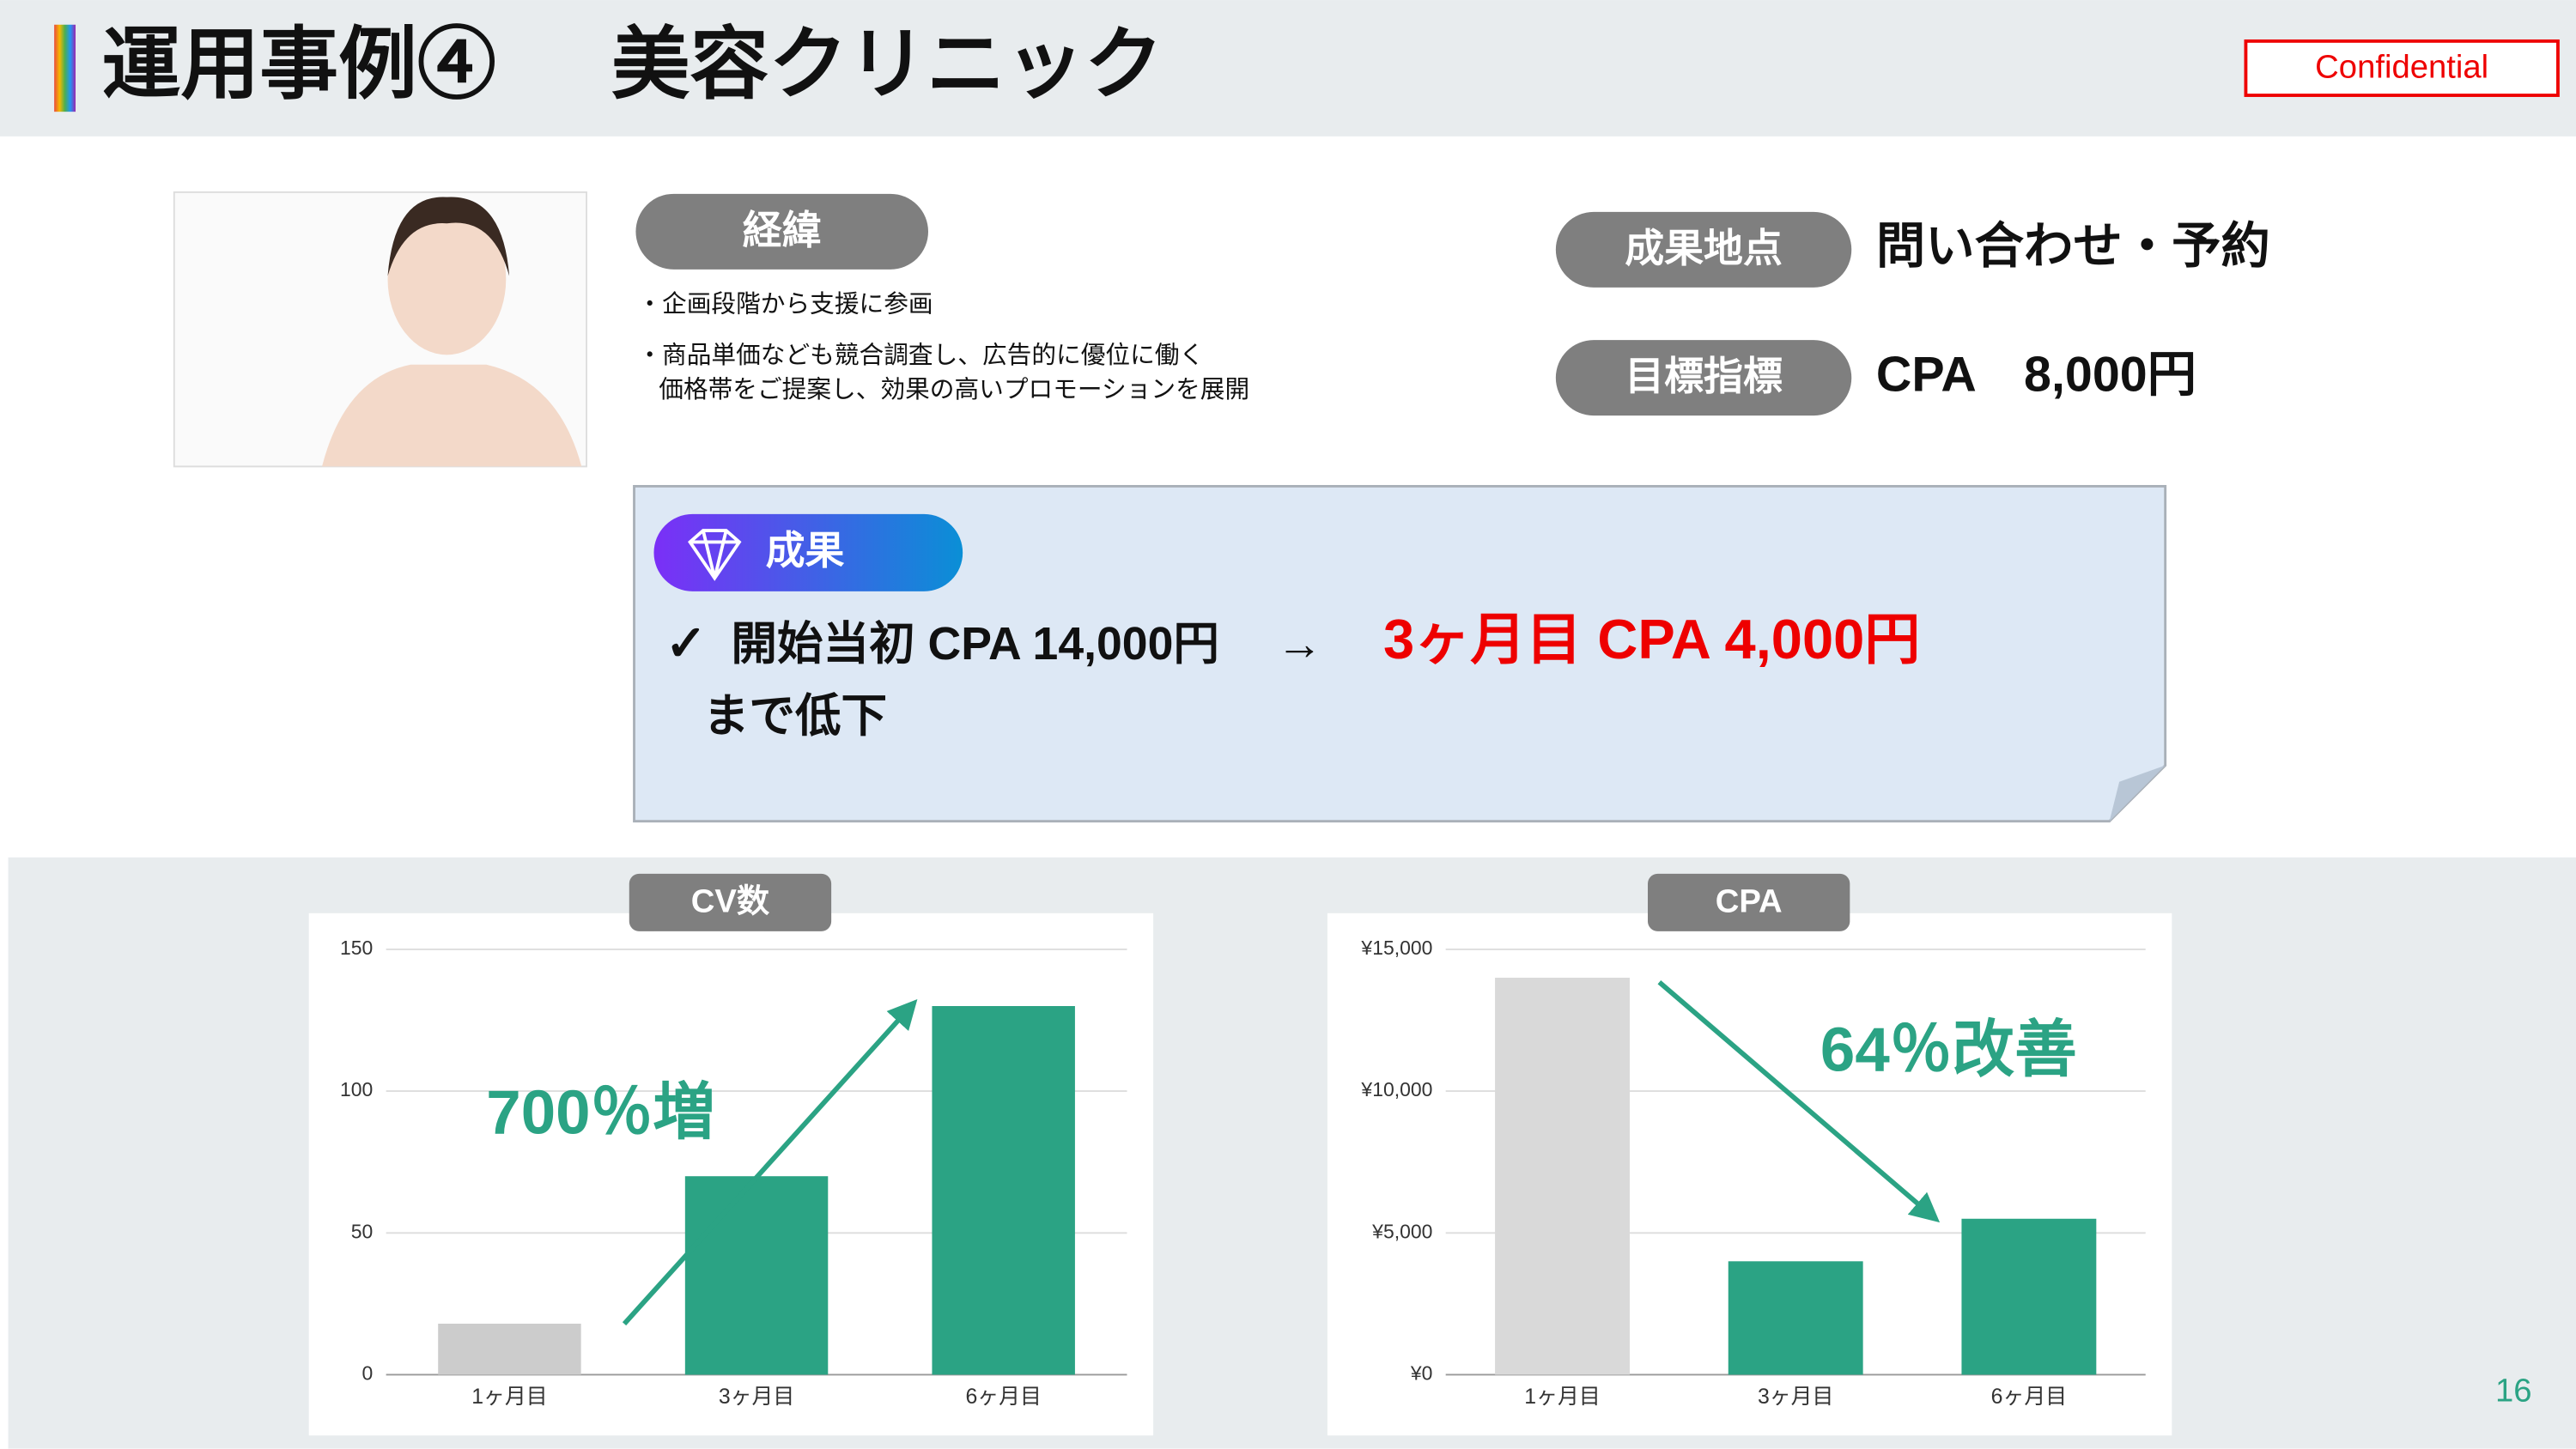  What do you see at coordinates (1288, 68) in the screenshot?
I see `header-bg` at bounding box center [1288, 68].